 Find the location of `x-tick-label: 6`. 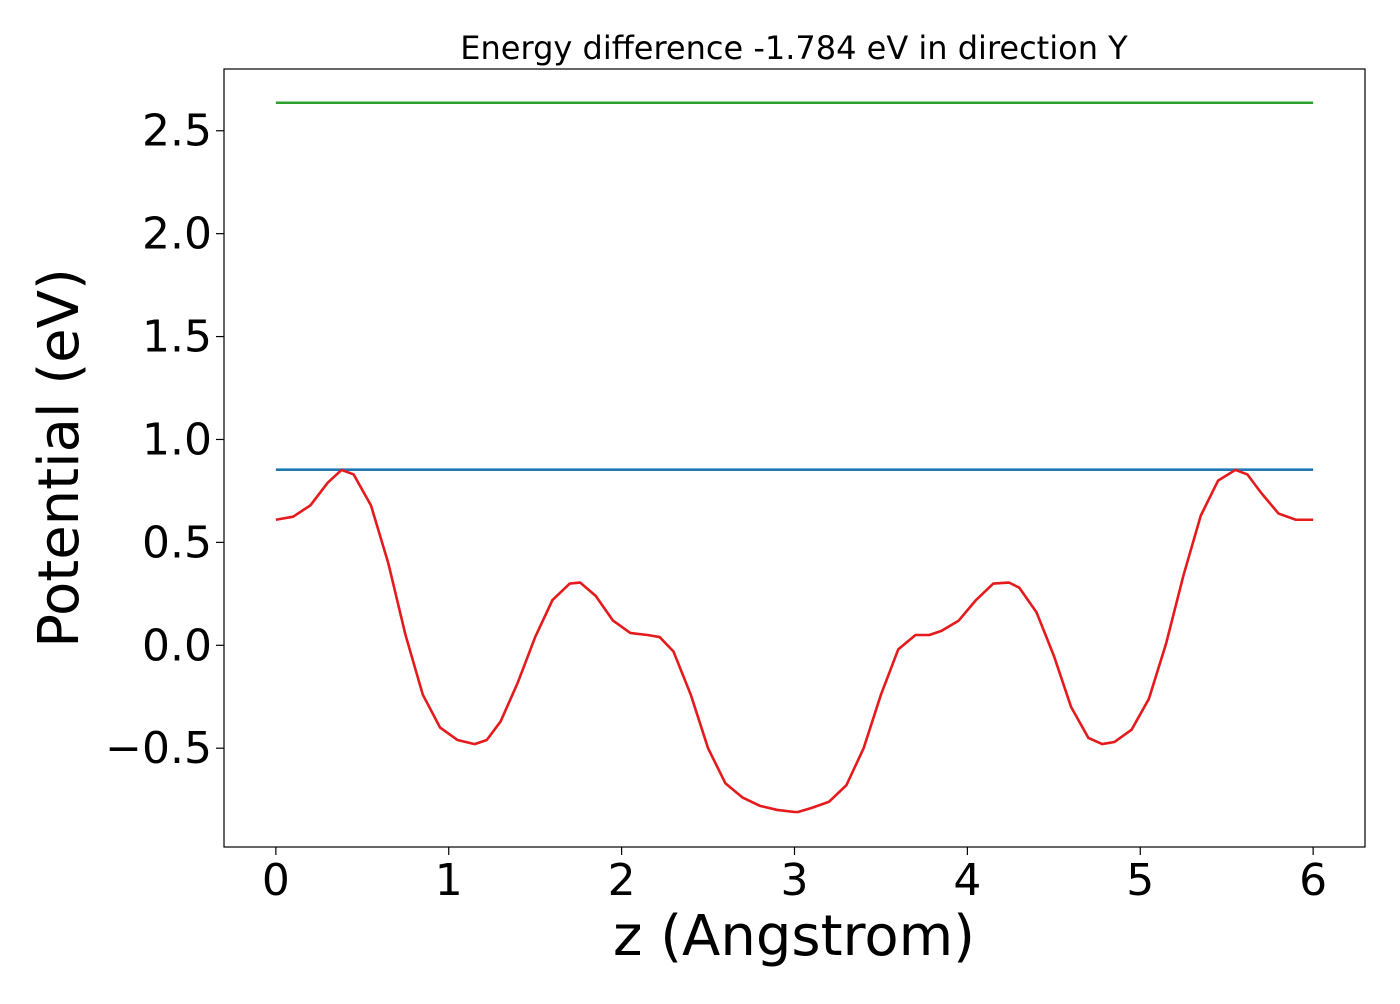

x-tick-label: 6 is located at coordinates (1313, 880).